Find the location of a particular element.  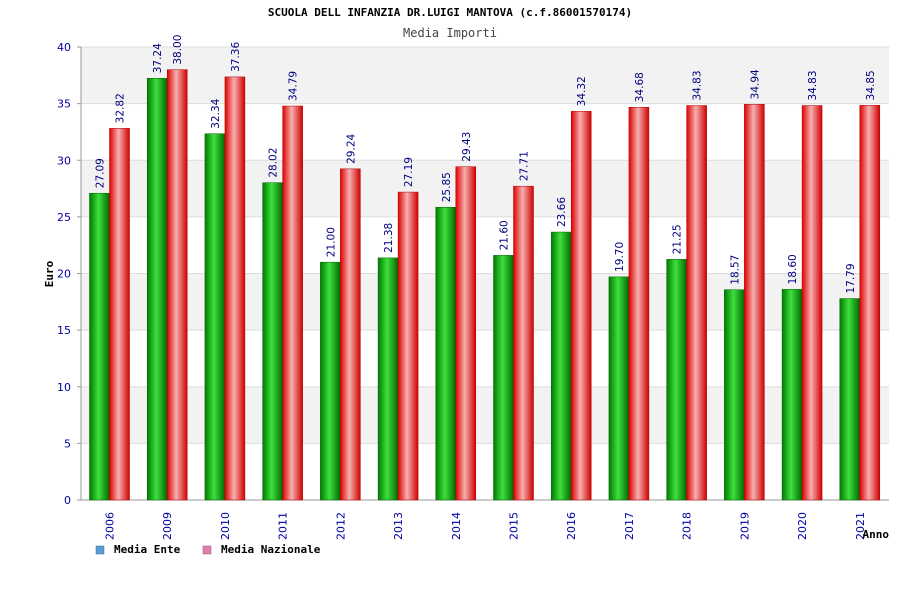

legend-label-nazionale: Media Nazionale is located at coordinates (271, 549).